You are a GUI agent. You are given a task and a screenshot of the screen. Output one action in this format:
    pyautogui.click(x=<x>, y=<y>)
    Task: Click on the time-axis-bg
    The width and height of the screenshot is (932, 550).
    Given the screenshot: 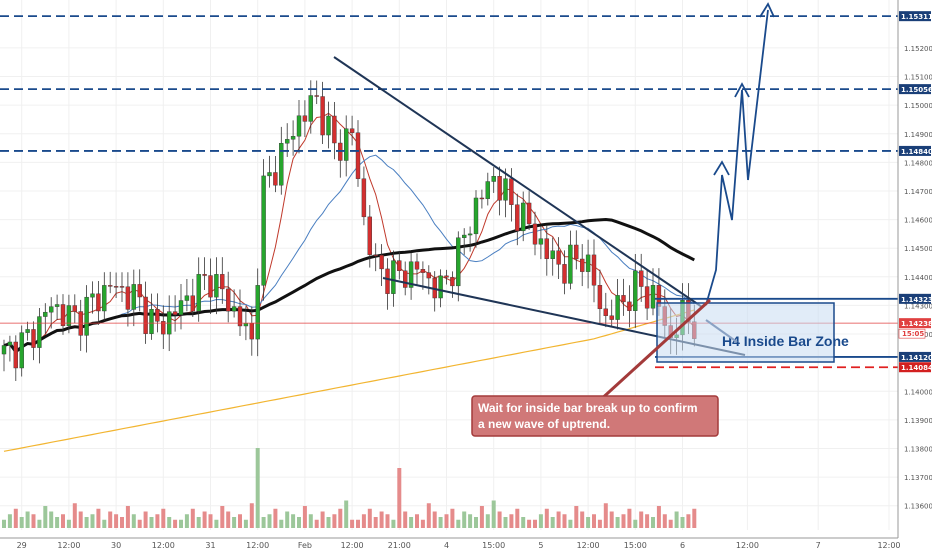 What is the action you would take?
    pyautogui.click(x=466, y=544)
    